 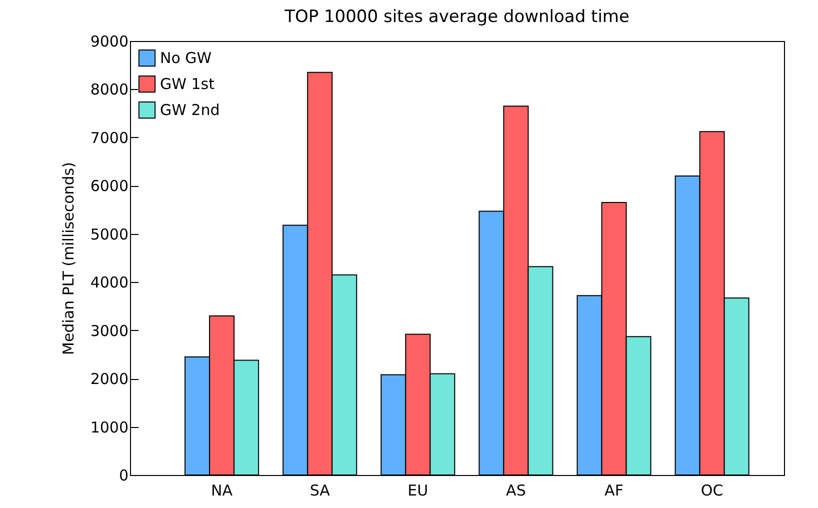 I want to click on y-tick-label: 8000, so click(x=109, y=89).